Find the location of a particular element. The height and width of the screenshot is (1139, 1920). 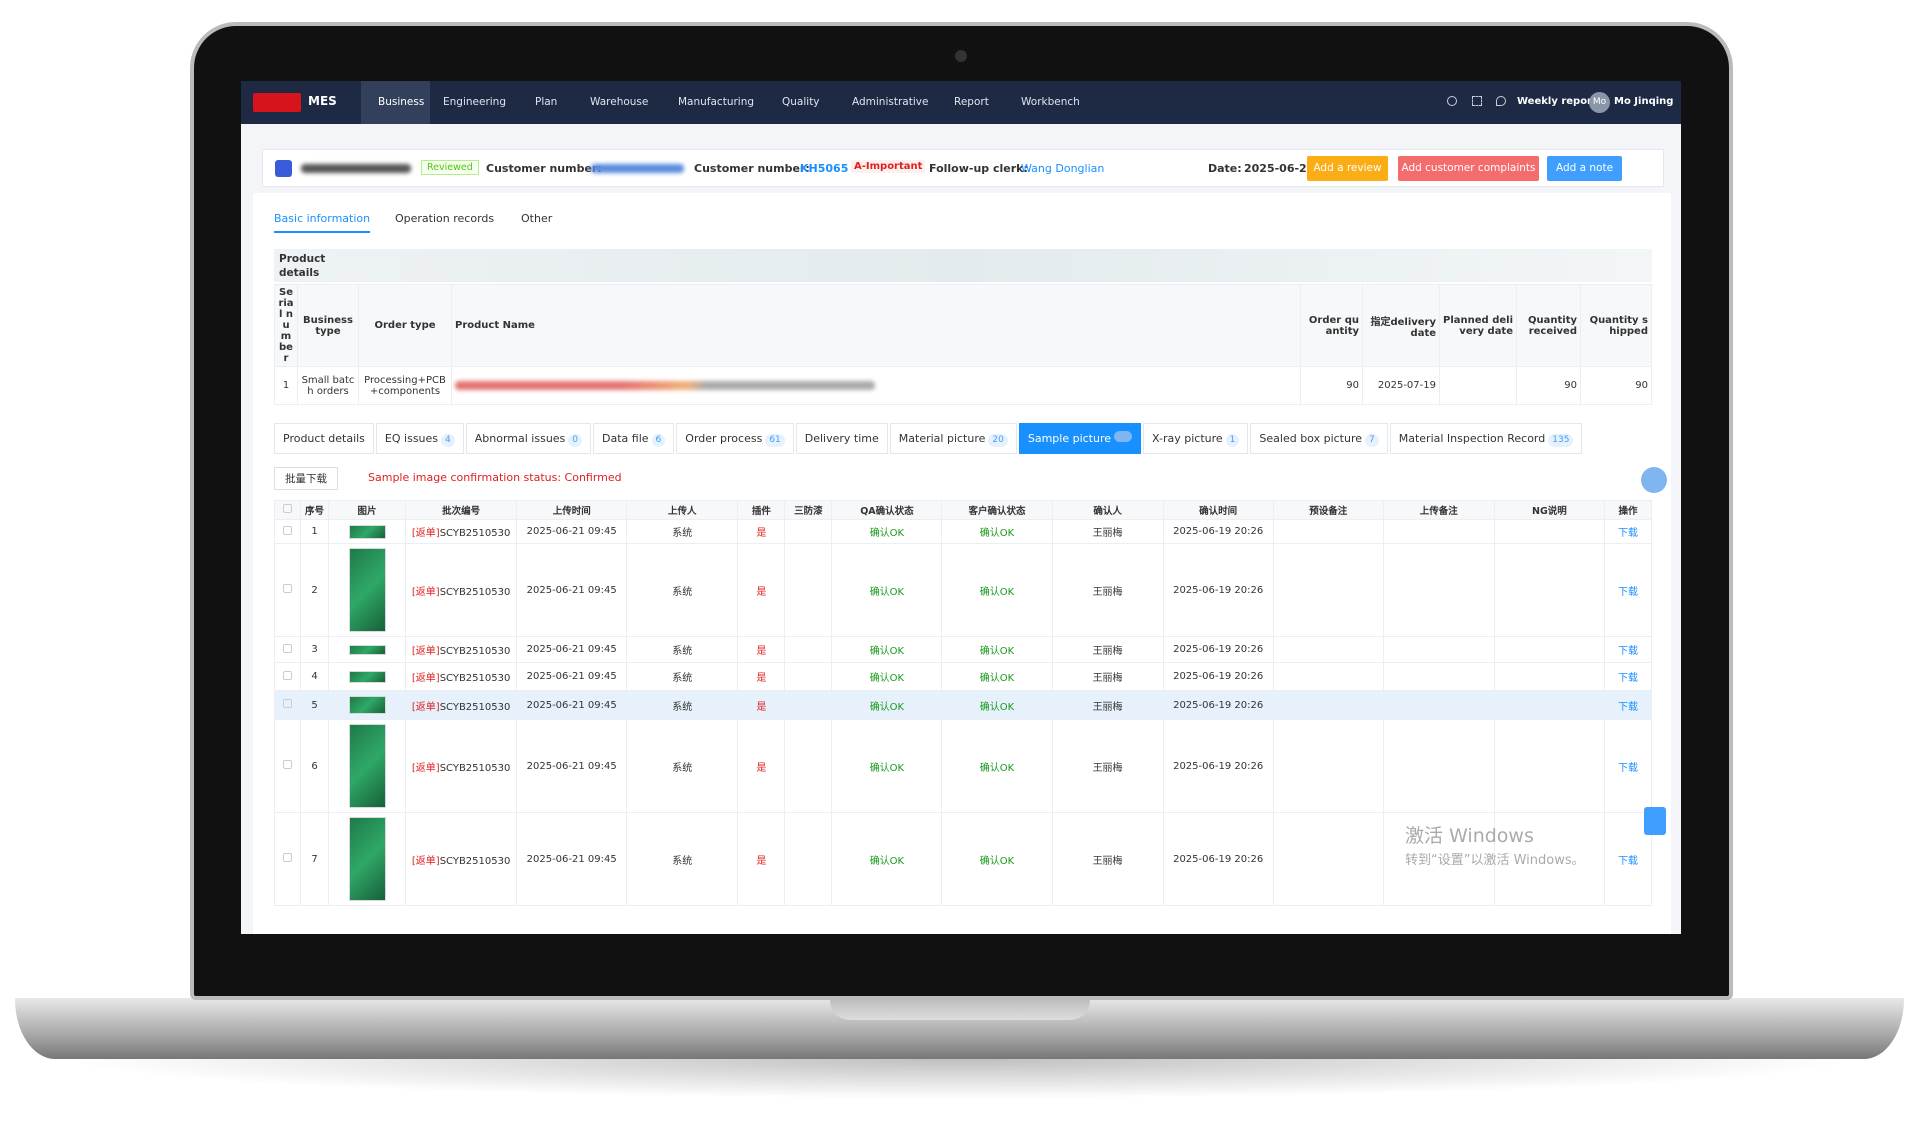

customer-number: KH5065 is located at coordinates (824, 168).